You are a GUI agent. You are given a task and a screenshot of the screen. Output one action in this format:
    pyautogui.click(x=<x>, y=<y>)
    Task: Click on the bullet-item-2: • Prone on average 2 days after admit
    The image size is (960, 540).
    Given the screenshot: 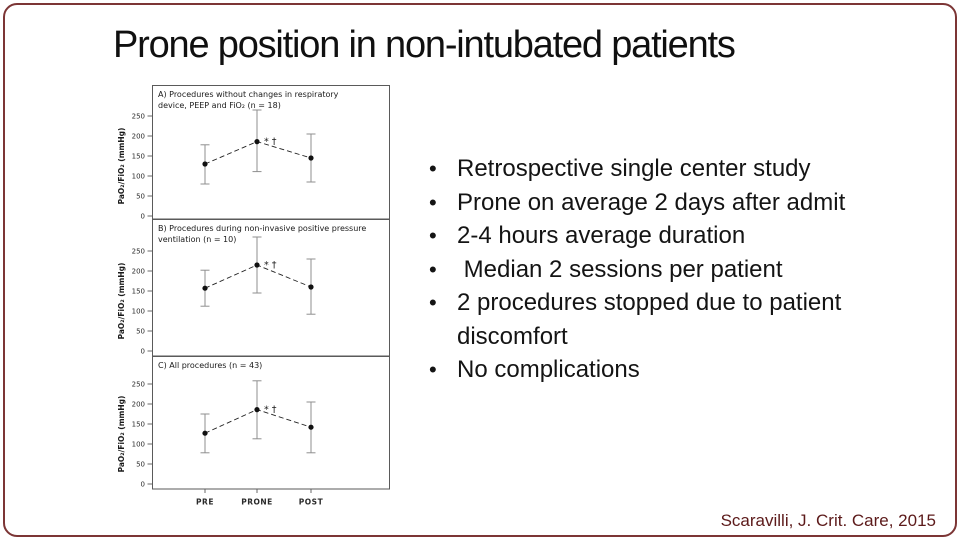 What is the action you would take?
    pyautogui.click(x=660, y=203)
    